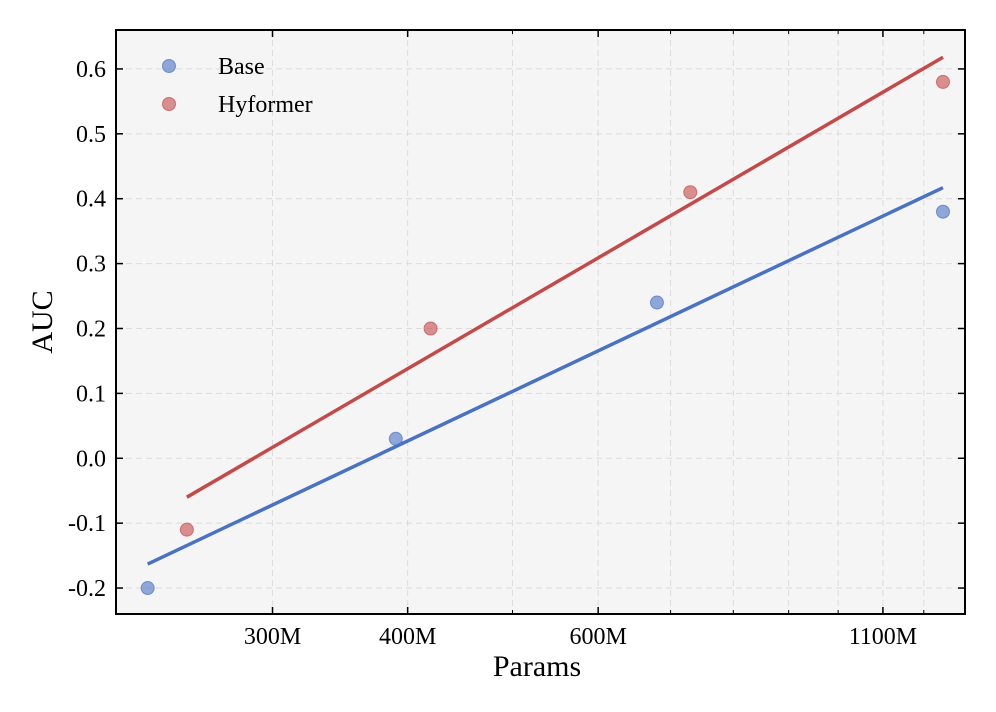 This screenshot has width=996, height=712. I want to click on y-axis-title: AUC, so click(42, 321).